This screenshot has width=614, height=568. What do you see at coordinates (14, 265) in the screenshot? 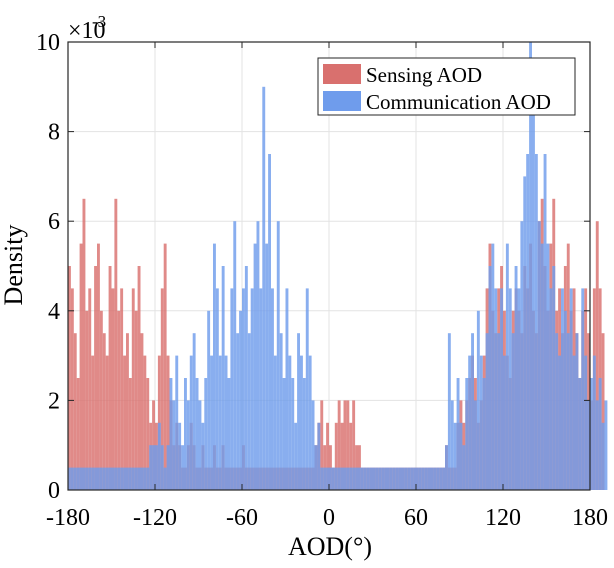
I see `y-axis-label: Density` at bounding box center [14, 265].